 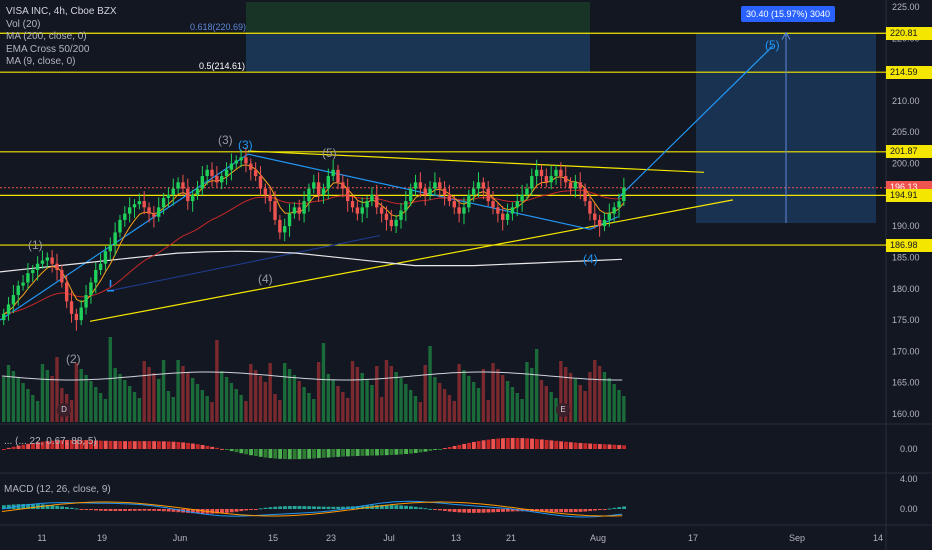 What do you see at coordinates (590, 259) in the screenshot?
I see `wave-label: (4)` at bounding box center [590, 259].